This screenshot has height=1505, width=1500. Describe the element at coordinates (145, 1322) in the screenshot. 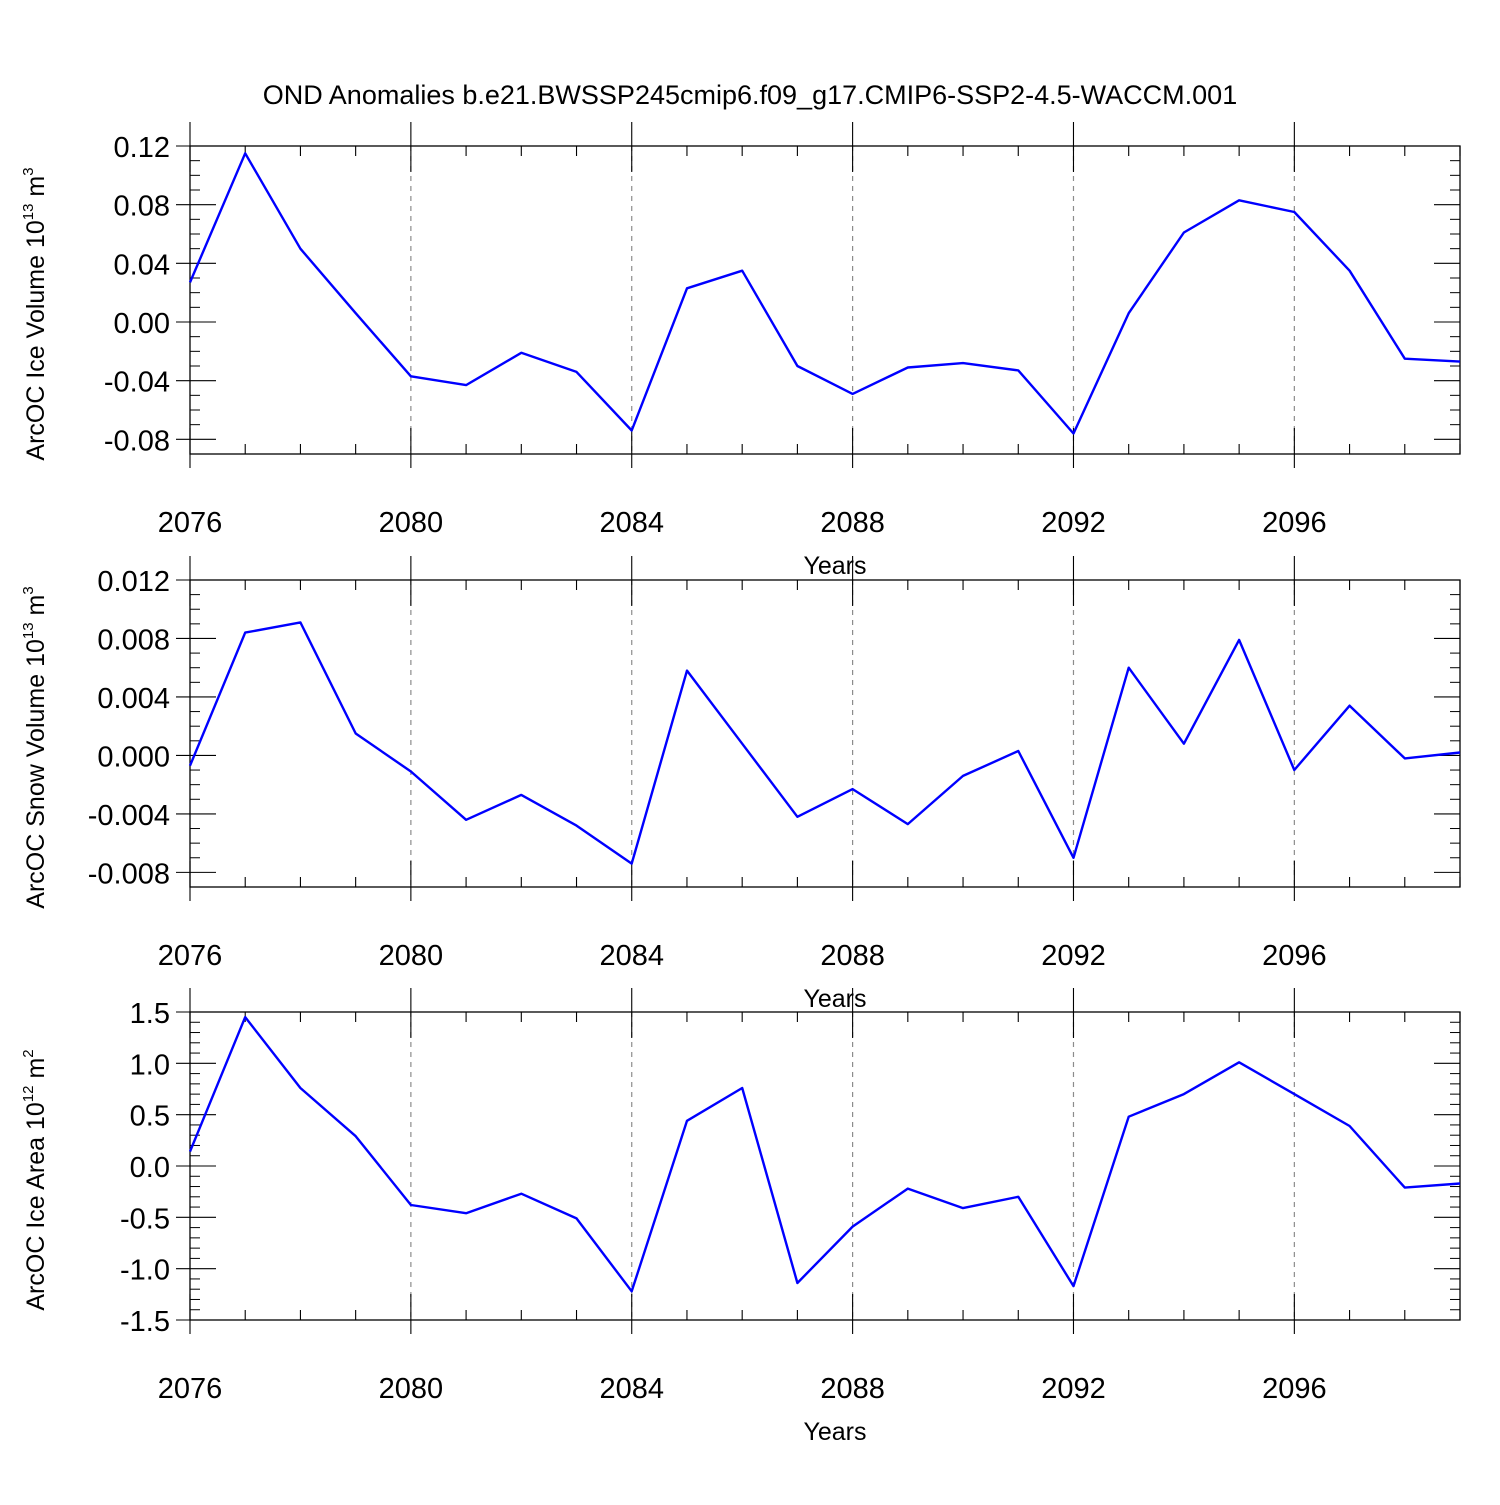

I see `y-tick-label: -1.5` at that location.